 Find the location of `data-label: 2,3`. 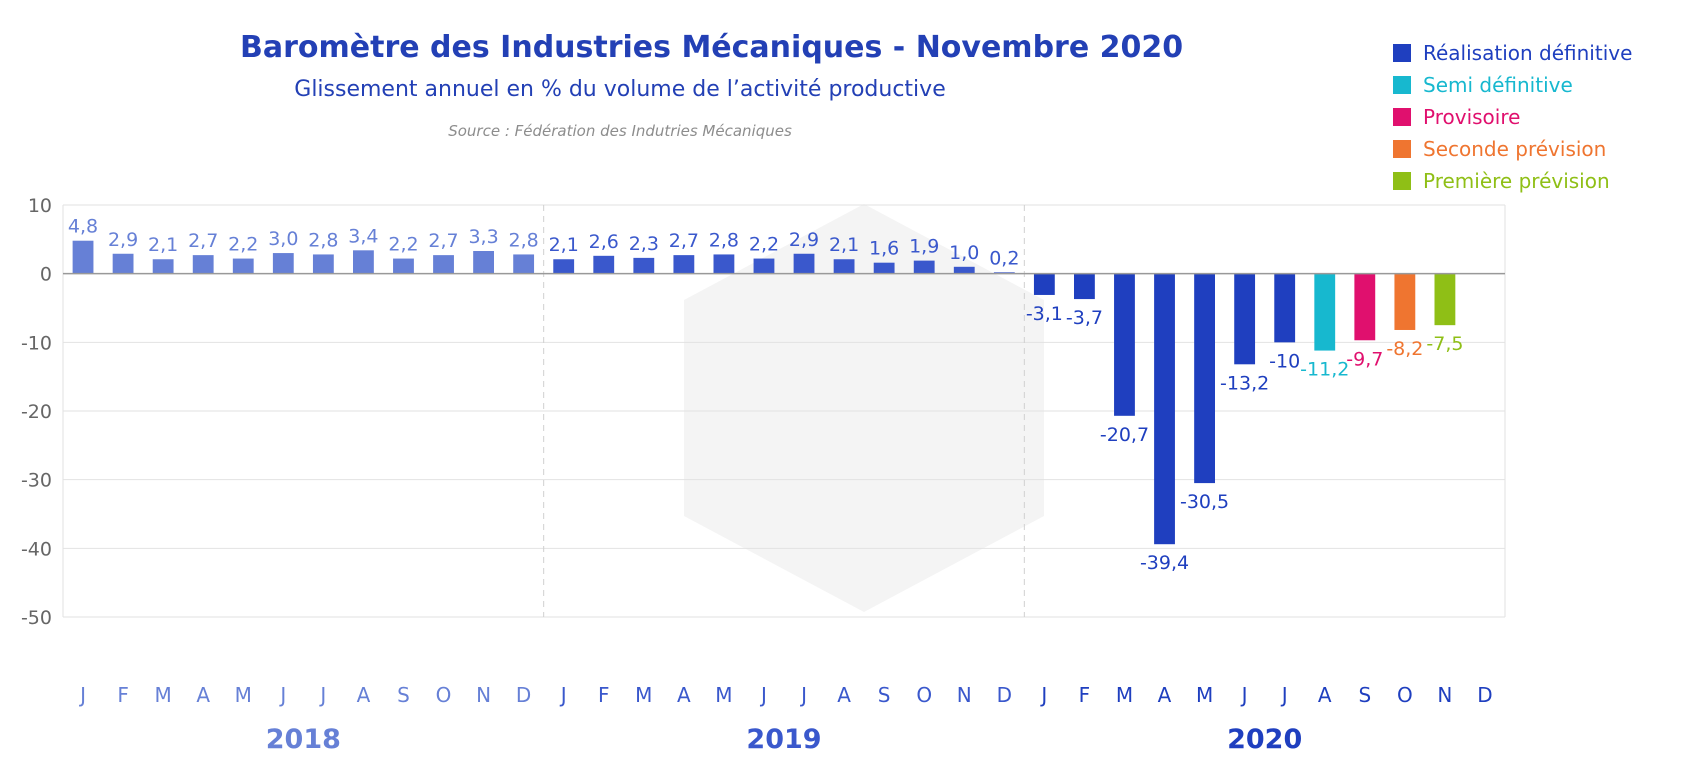

data-label: 2,3 is located at coordinates (644, 244).